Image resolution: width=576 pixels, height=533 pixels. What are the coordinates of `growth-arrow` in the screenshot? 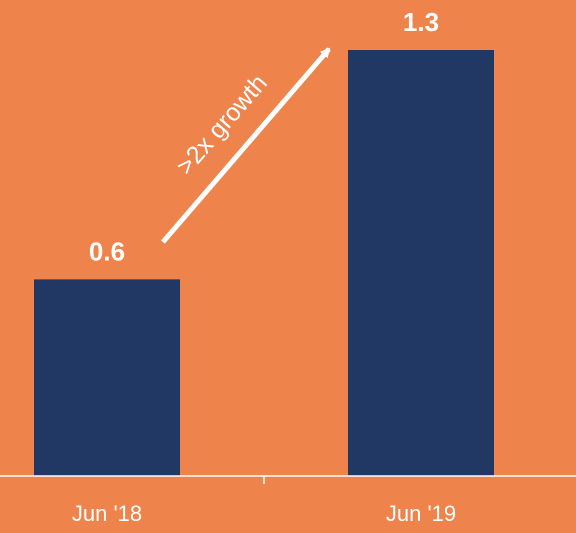 It's located at (246, 145).